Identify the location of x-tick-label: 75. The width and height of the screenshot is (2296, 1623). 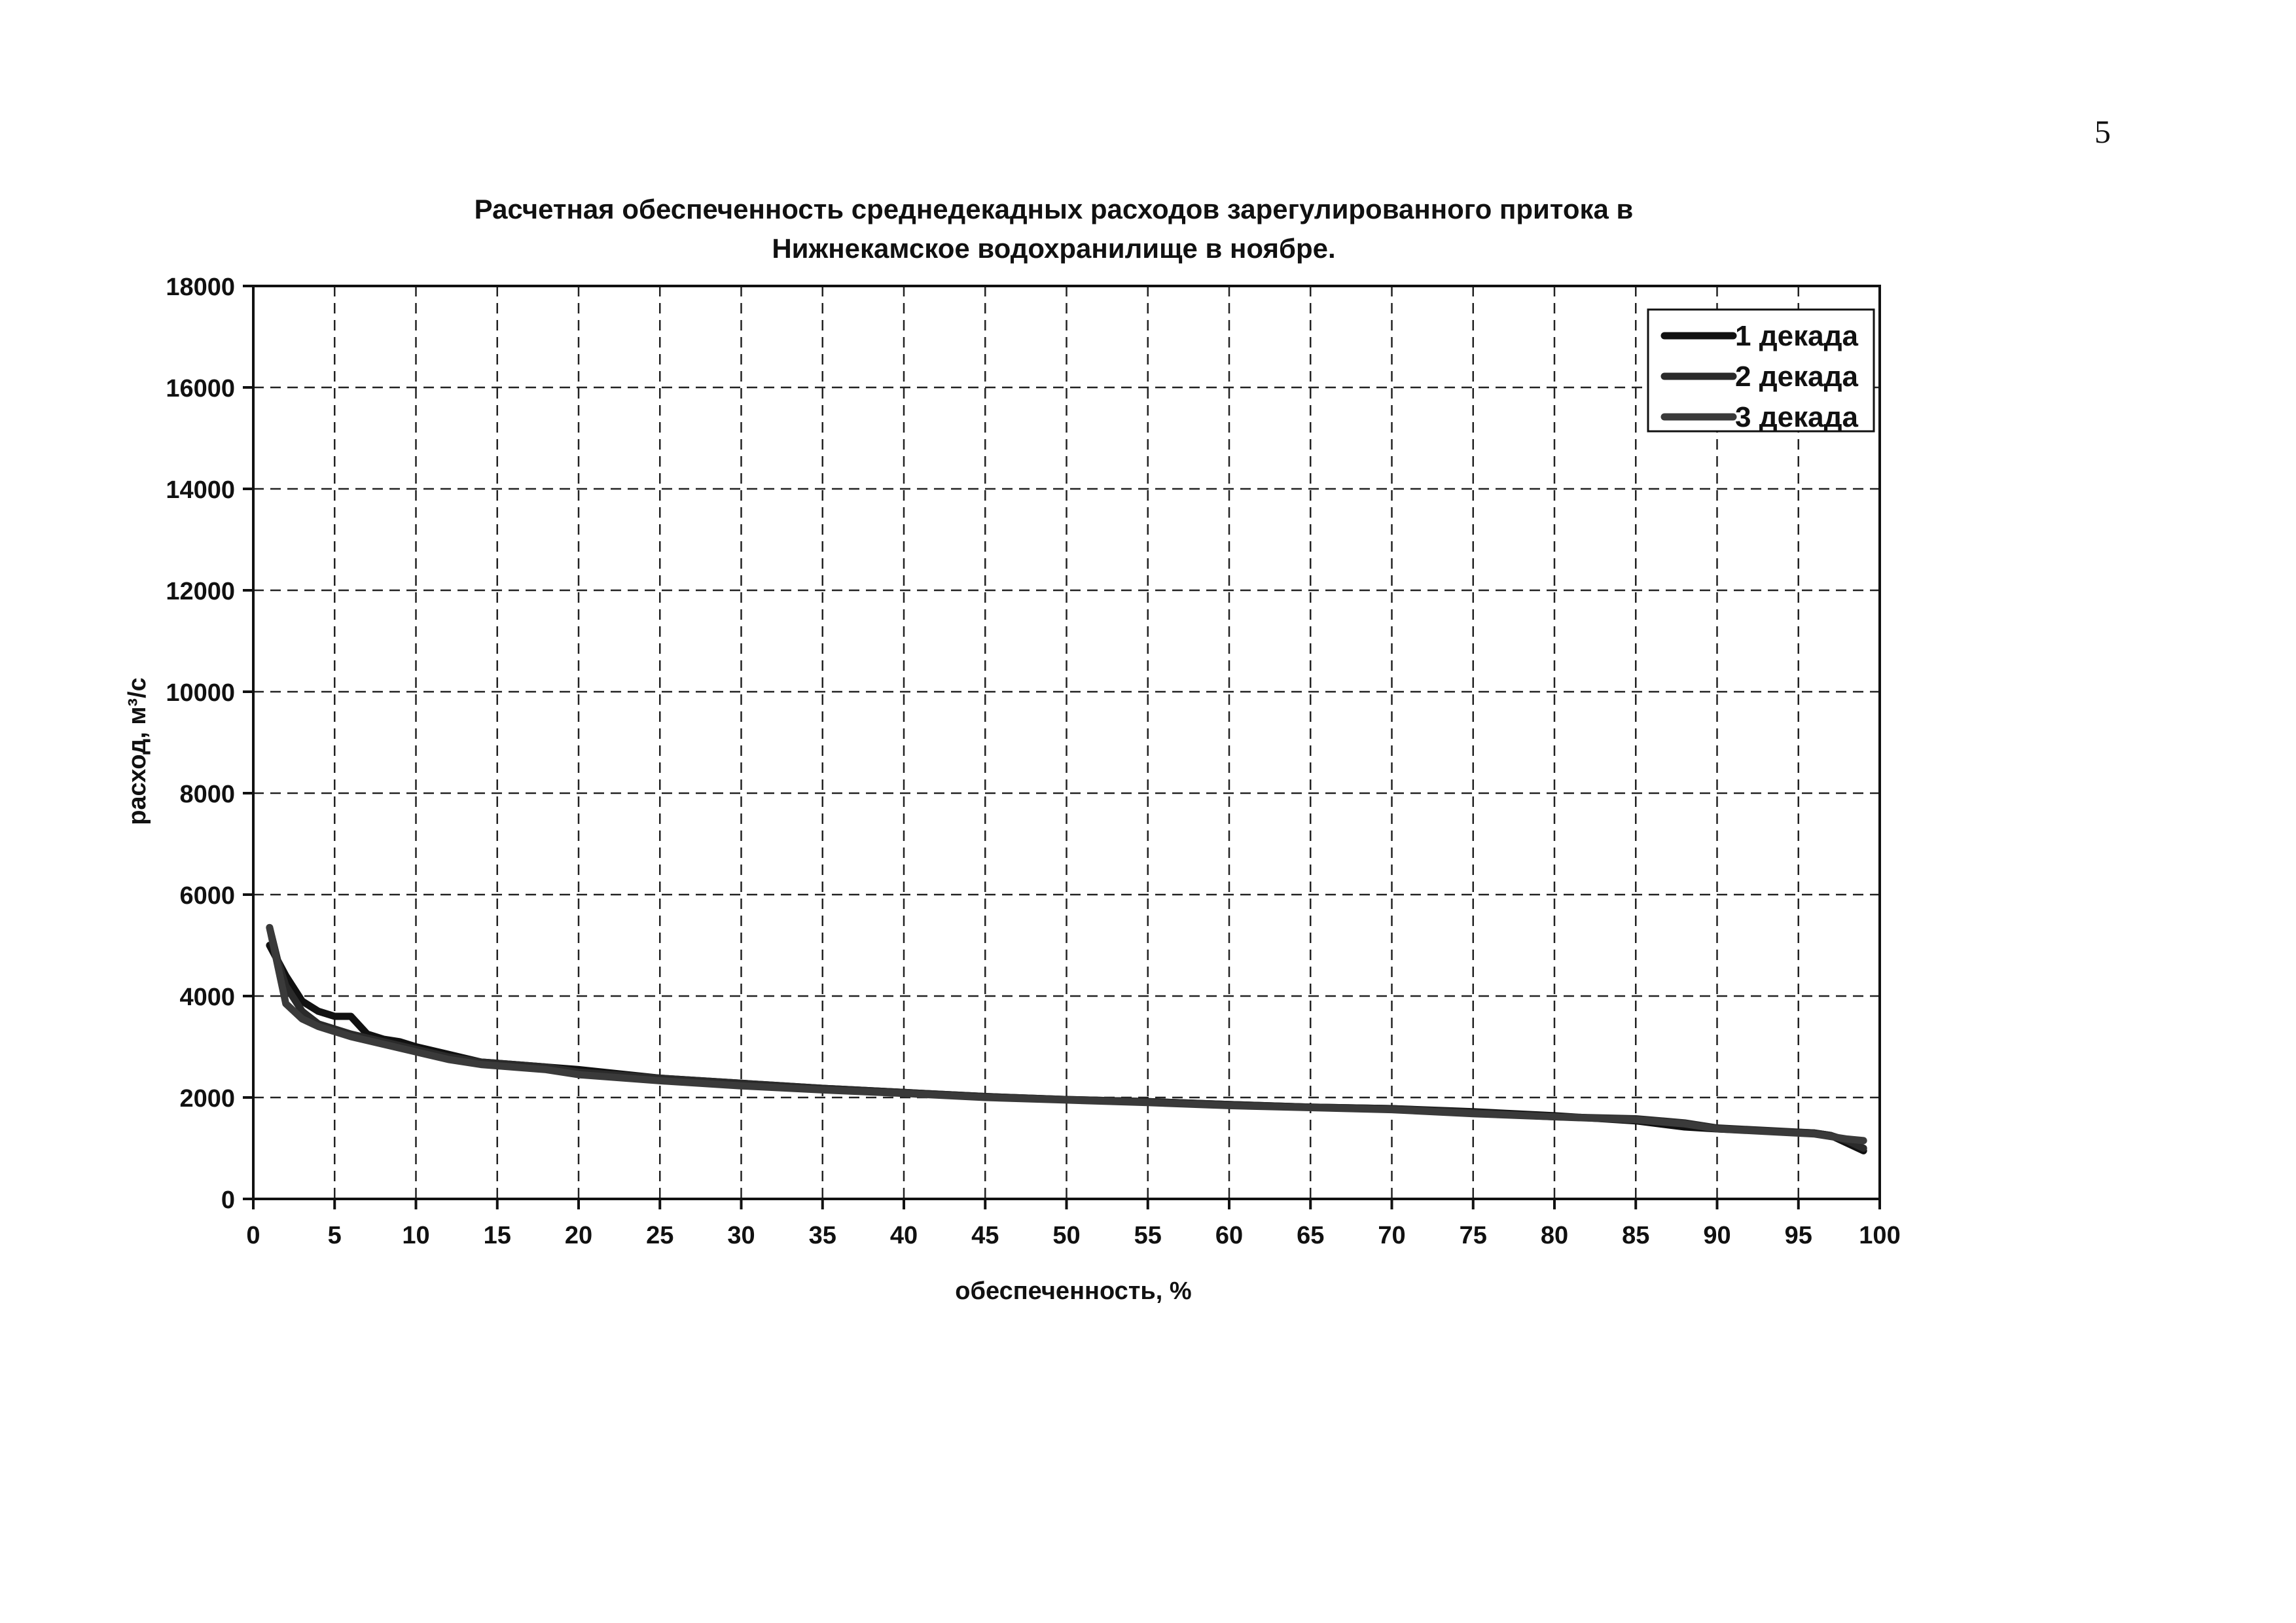
(1473, 1235).